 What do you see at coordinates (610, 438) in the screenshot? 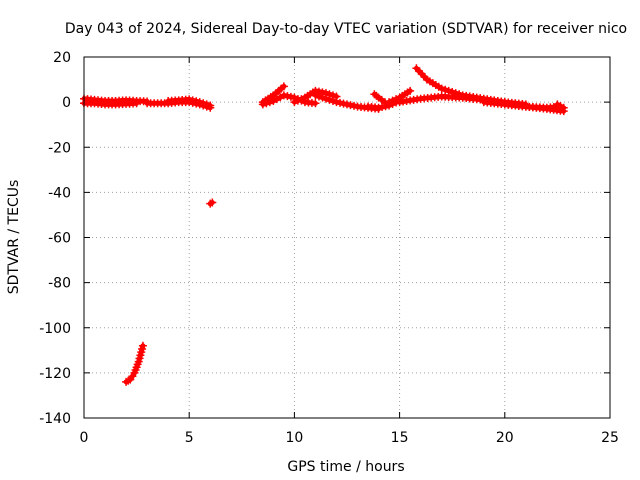
I see `x-tick-label: 25` at bounding box center [610, 438].